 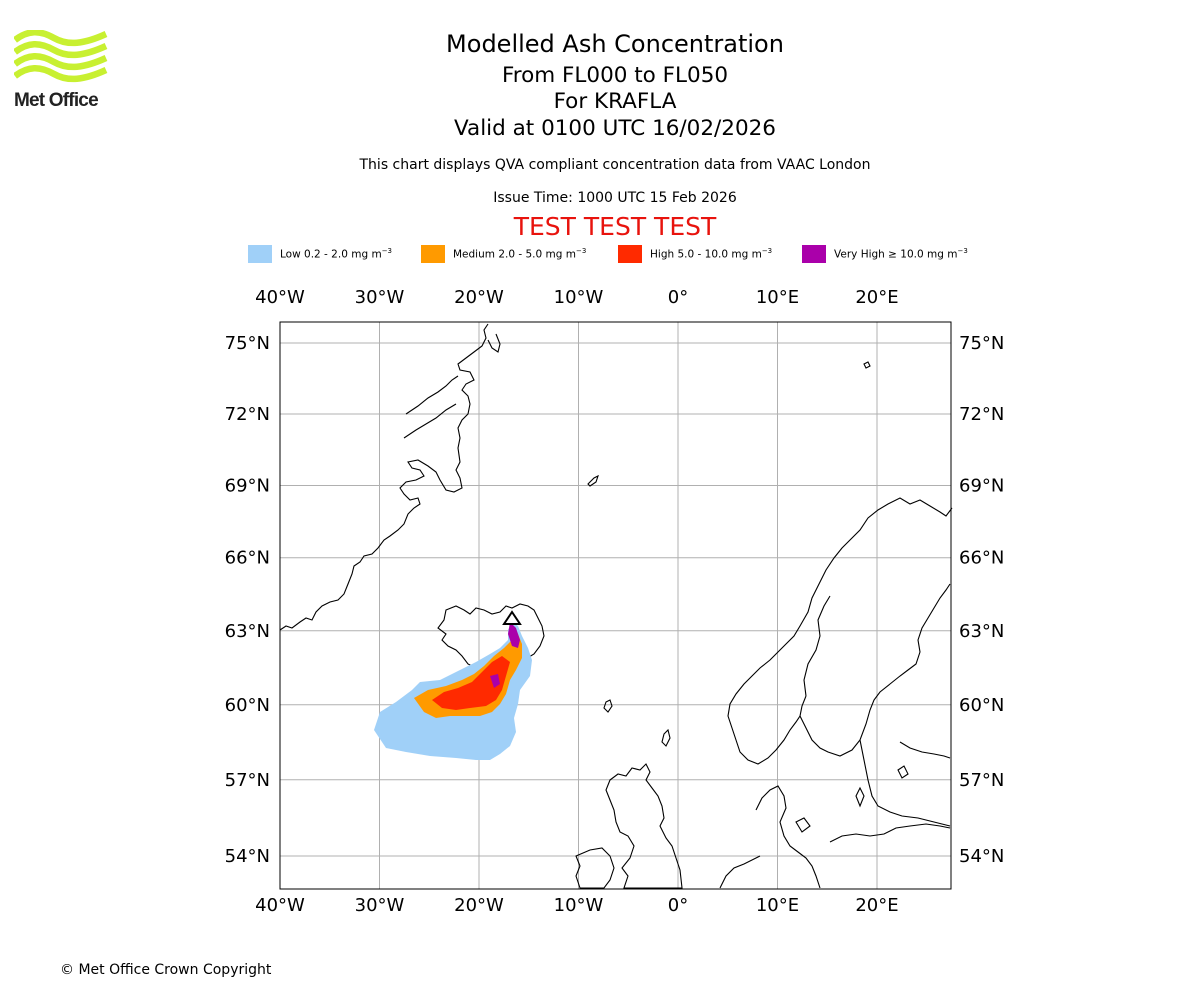 What do you see at coordinates (56, 100) in the screenshot?
I see `logo-text: Met Office` at bounding box center [56, 100].